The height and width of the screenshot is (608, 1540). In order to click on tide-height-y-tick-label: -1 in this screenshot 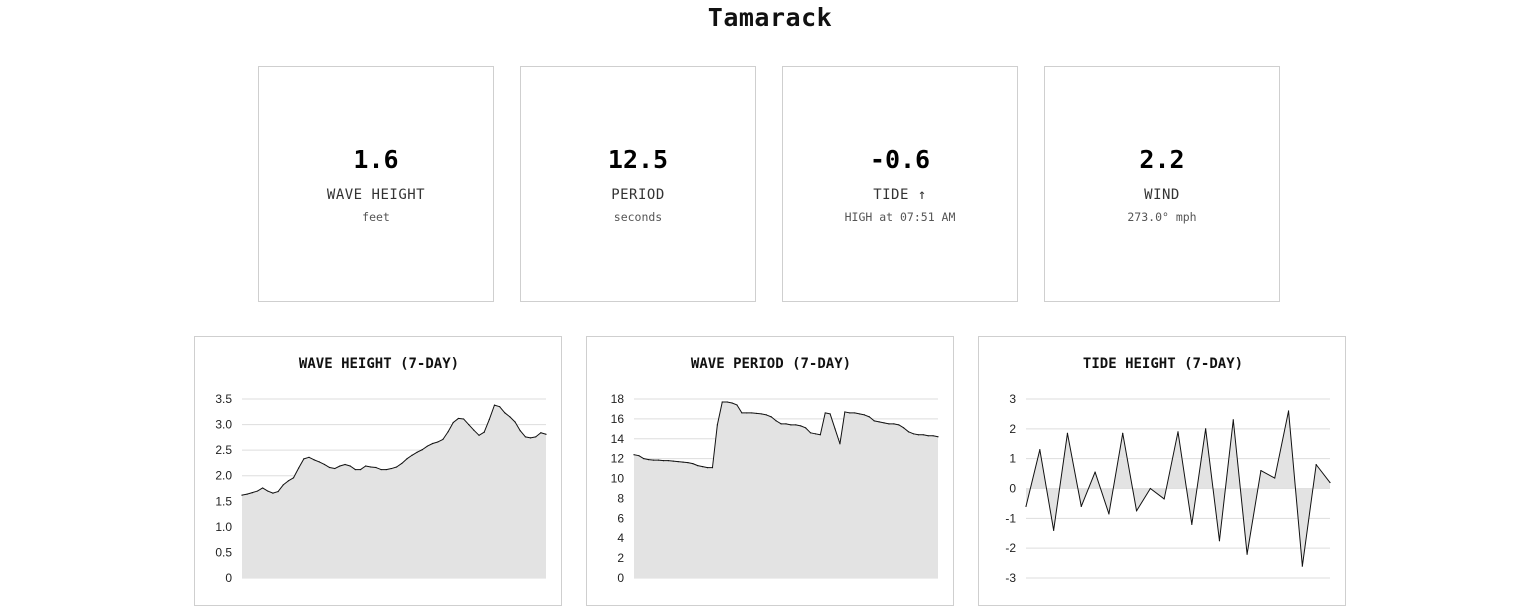, I will do `click(1010, 518)`.